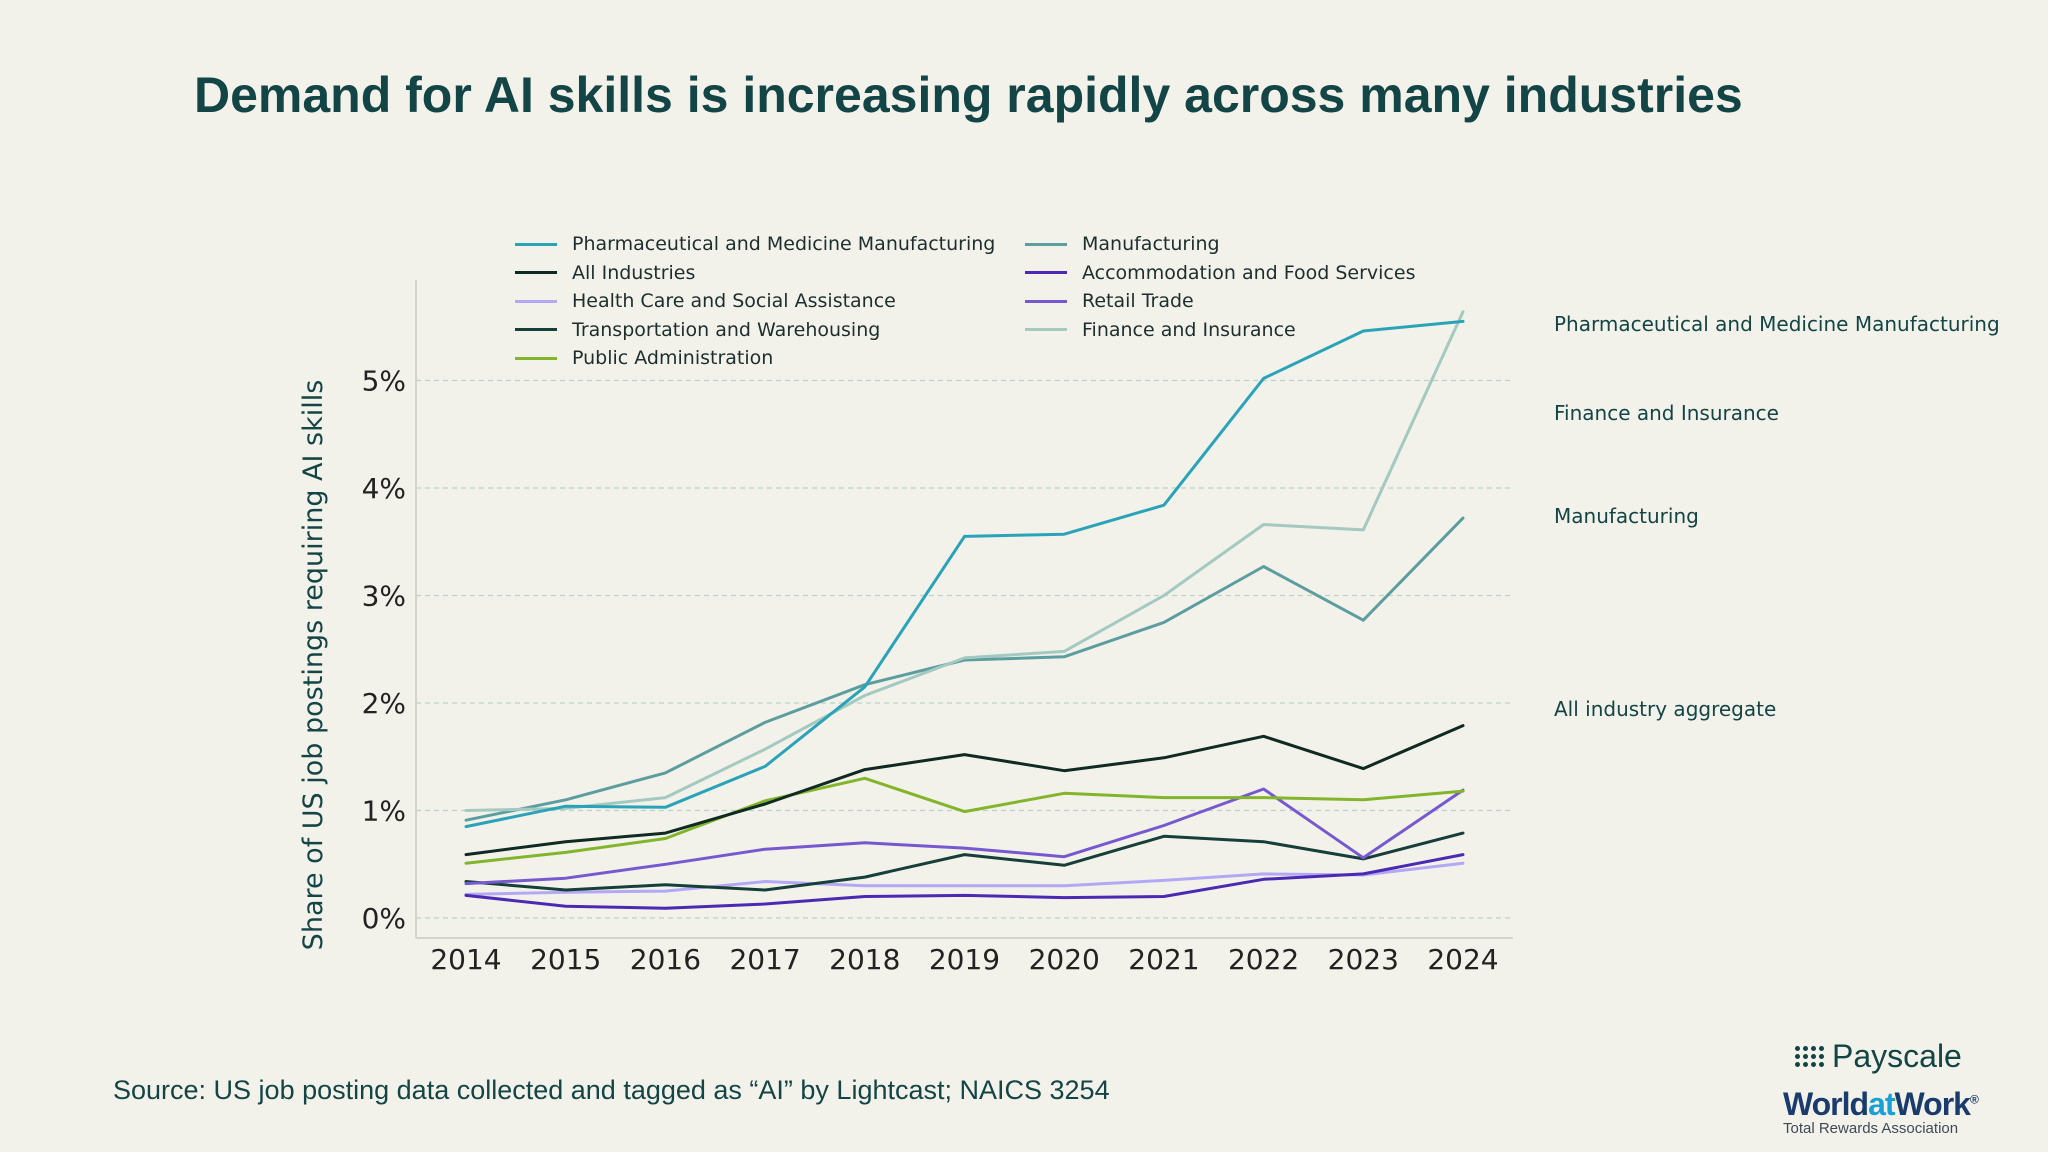 The width and height of the screenshot is (2048, 1152). Describe the element at coordinates (1462, 959) in the screenshot. I see `x-tick-label: 2024` at that location.